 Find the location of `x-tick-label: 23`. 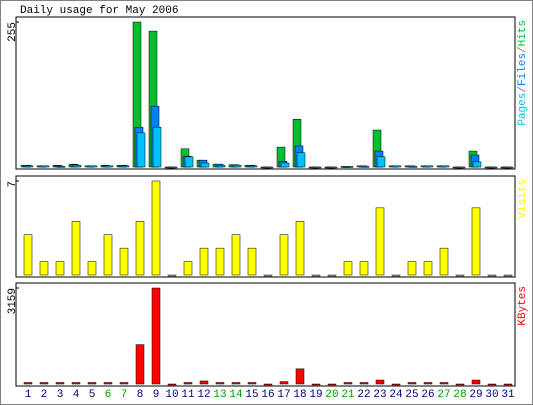

x-tick-label: 23 is located at coordinates (379, 395).